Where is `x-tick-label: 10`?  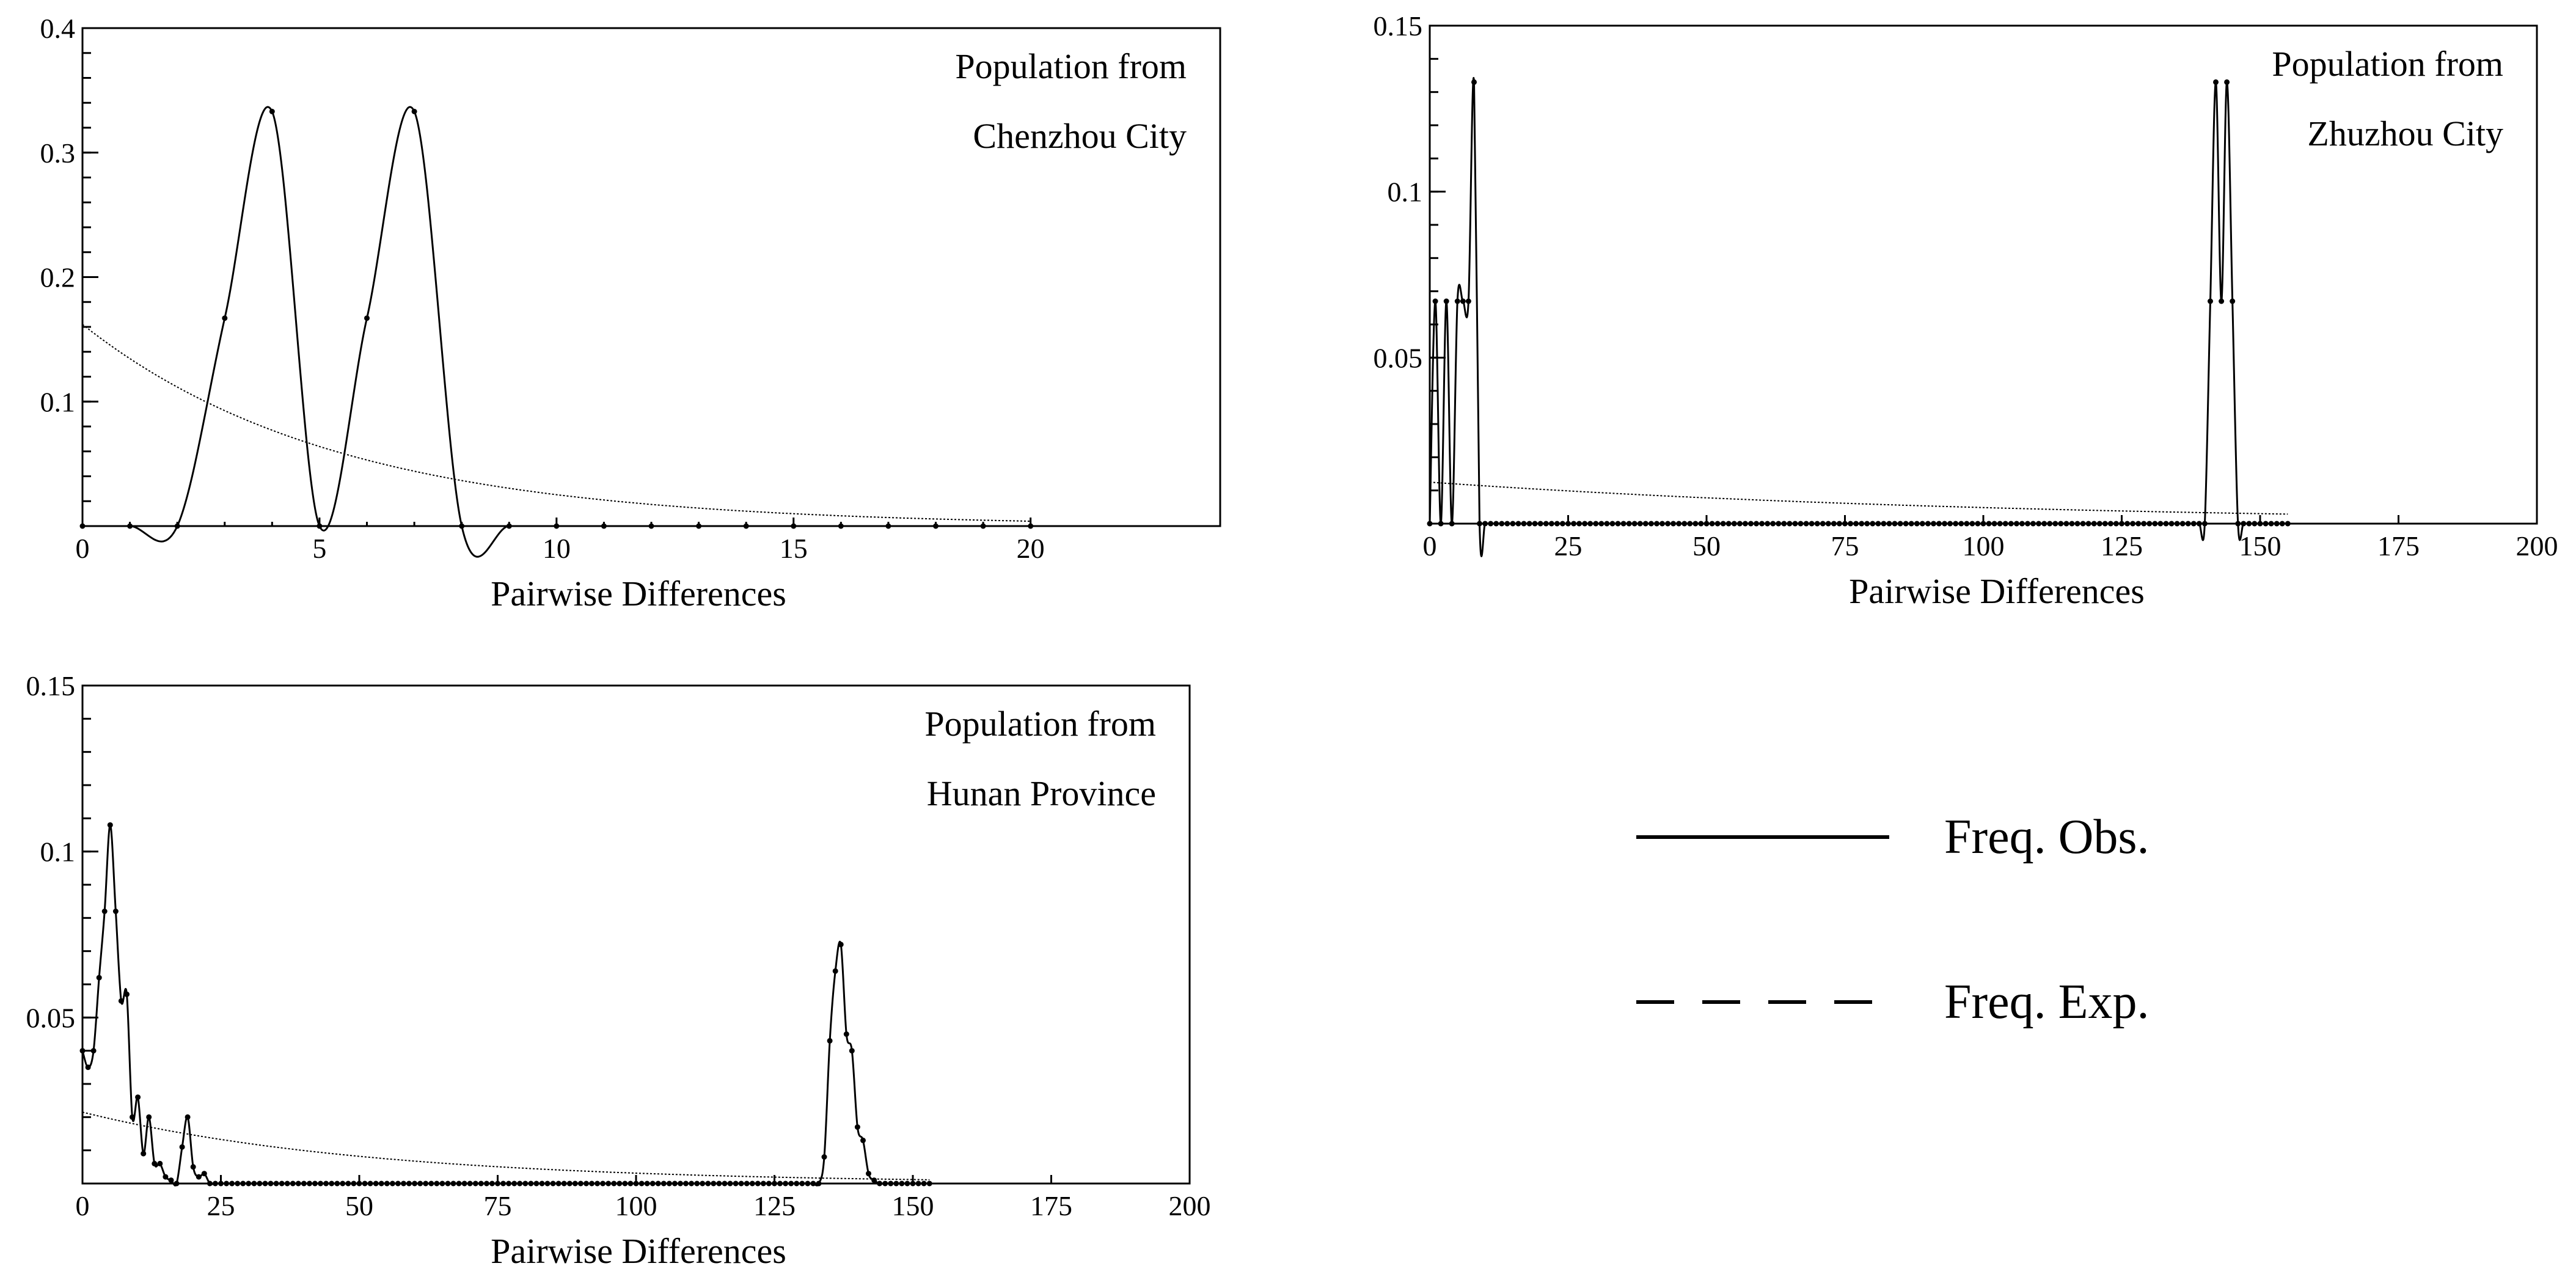
x-tick-label: 10 is located at coordinates (557, 548).